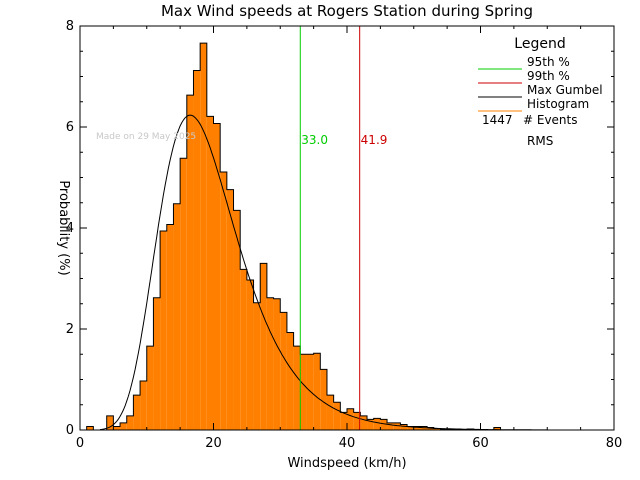  I want to click on legend-entry-label: 99th %, so click(548, 76).